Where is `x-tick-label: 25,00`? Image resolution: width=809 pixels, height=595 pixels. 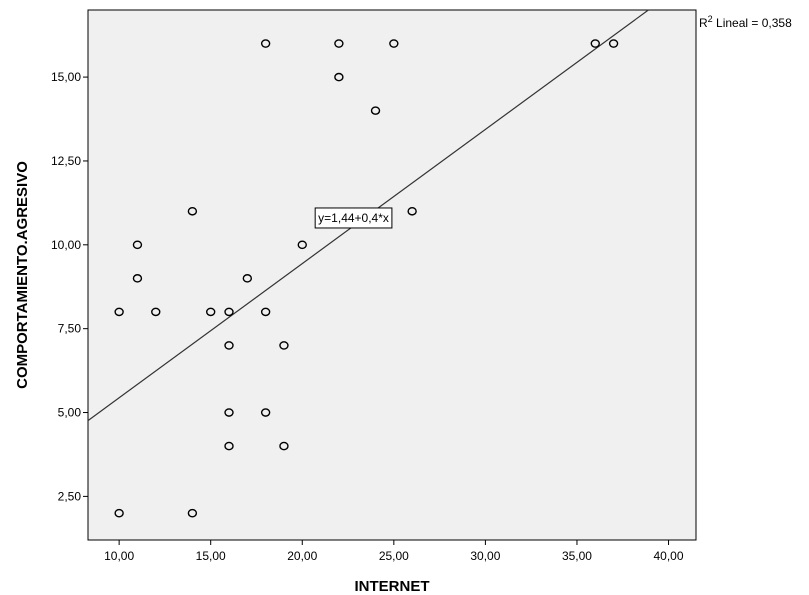 x-tick-label: 25,00 is located at coordinates (394, 556).